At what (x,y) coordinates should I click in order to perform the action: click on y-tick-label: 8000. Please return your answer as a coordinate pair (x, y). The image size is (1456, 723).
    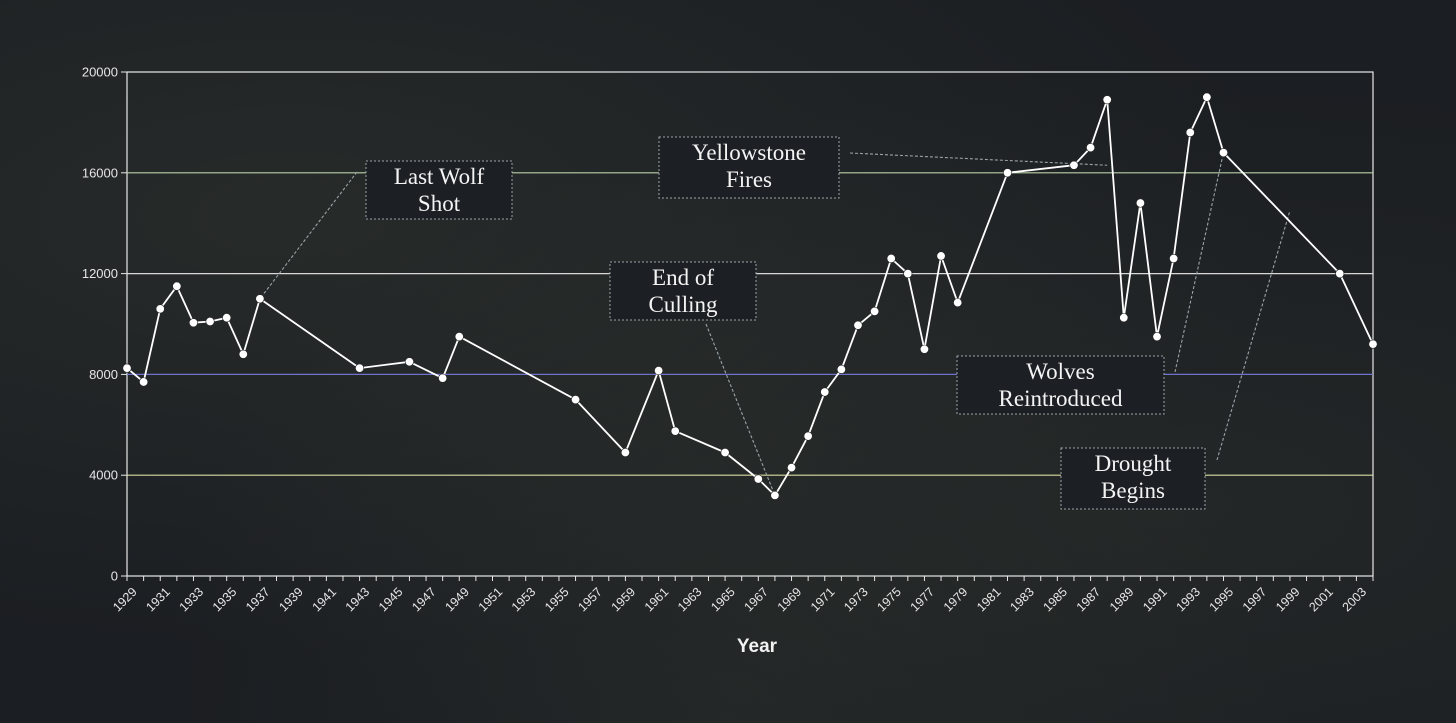
    Looking at the image, I should click on (103, 374).